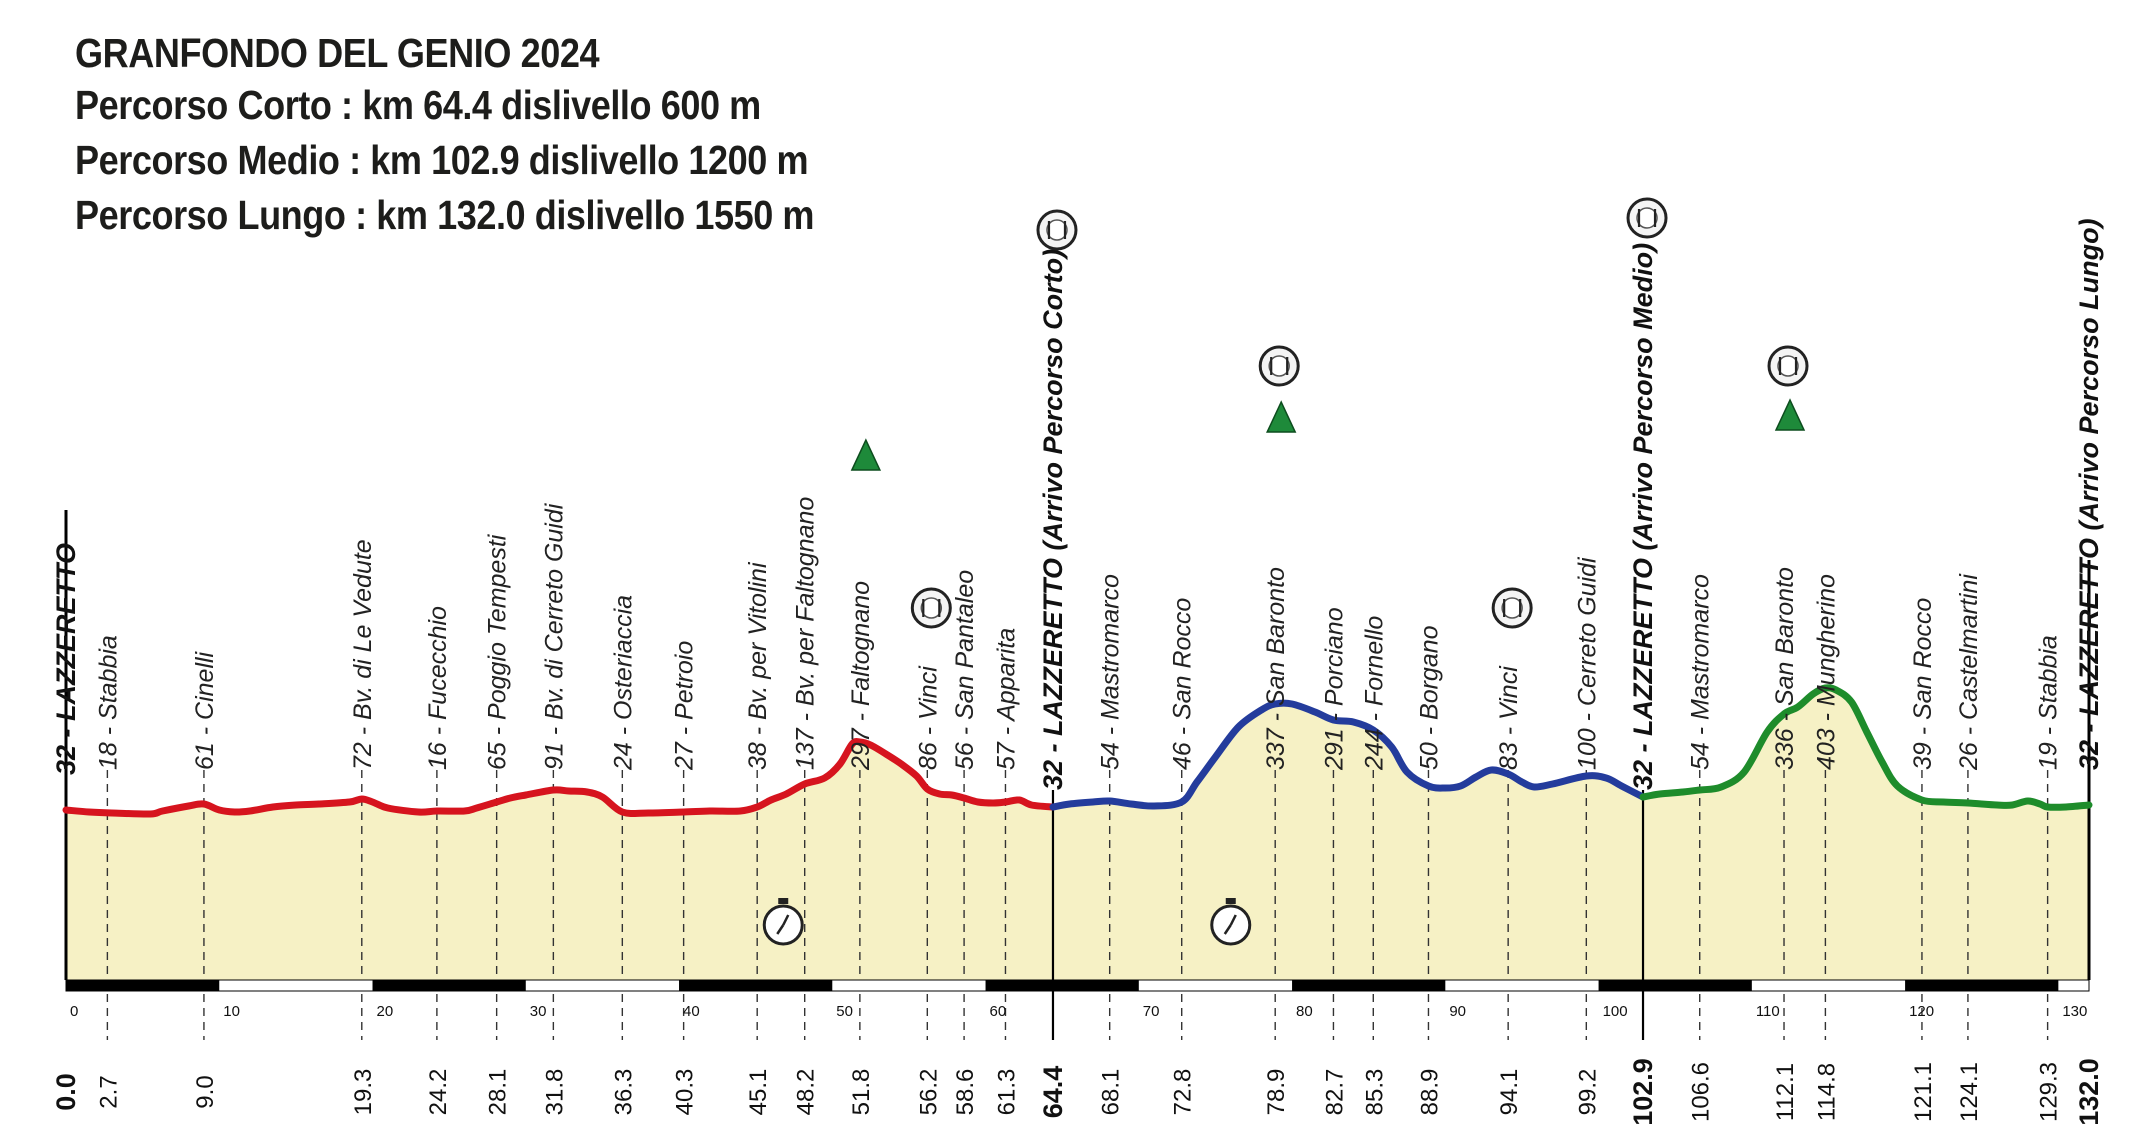 The width and height of the screenshot is (2155, 1140). Describe the element at coordinates (758, 1092) in the screenshot. I see `km-label: 45.1` at that location.